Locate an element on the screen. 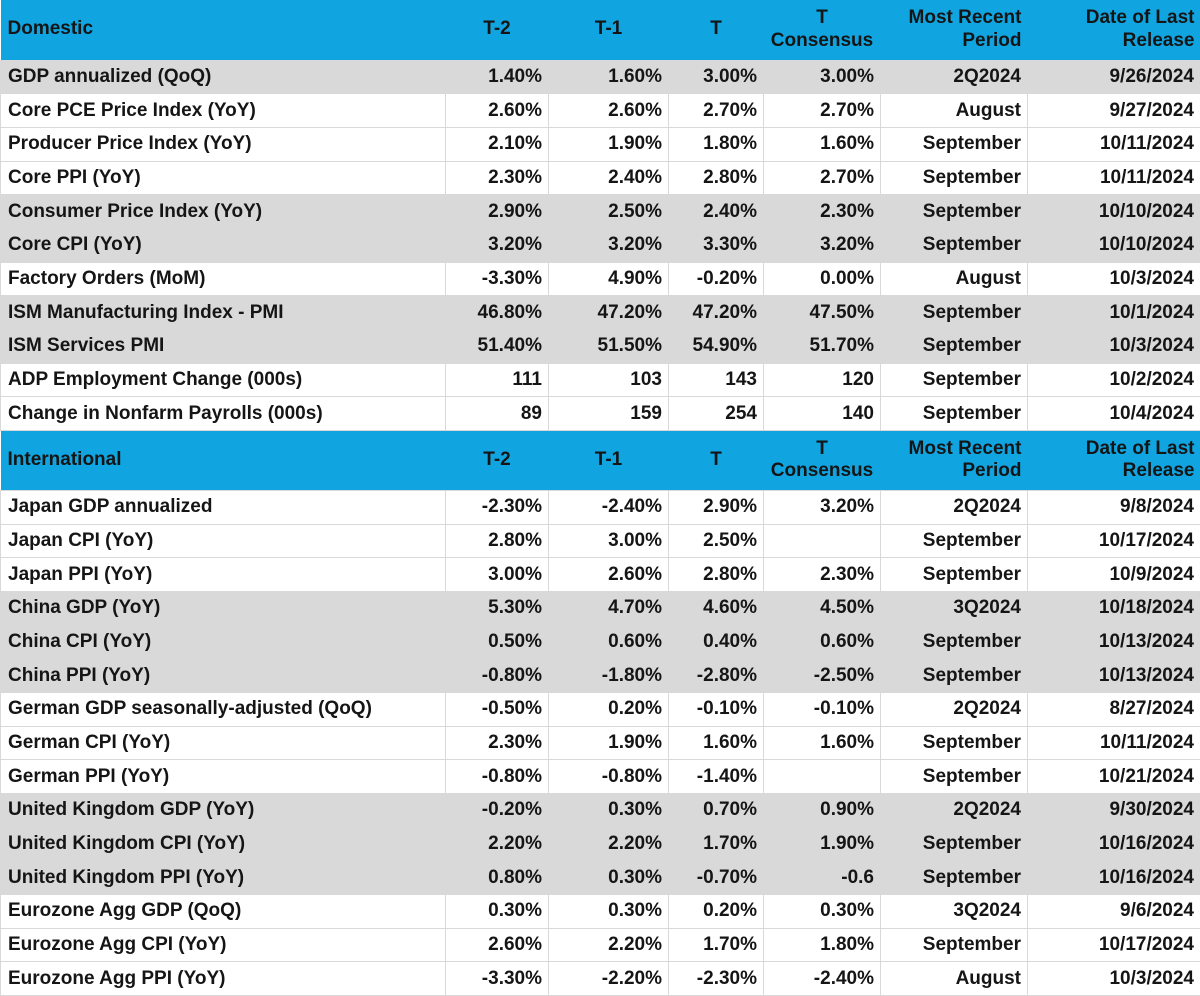 This screenshot has height=996, width=1200. cell-t1: 3.00% is located at coordinates (608, 541).